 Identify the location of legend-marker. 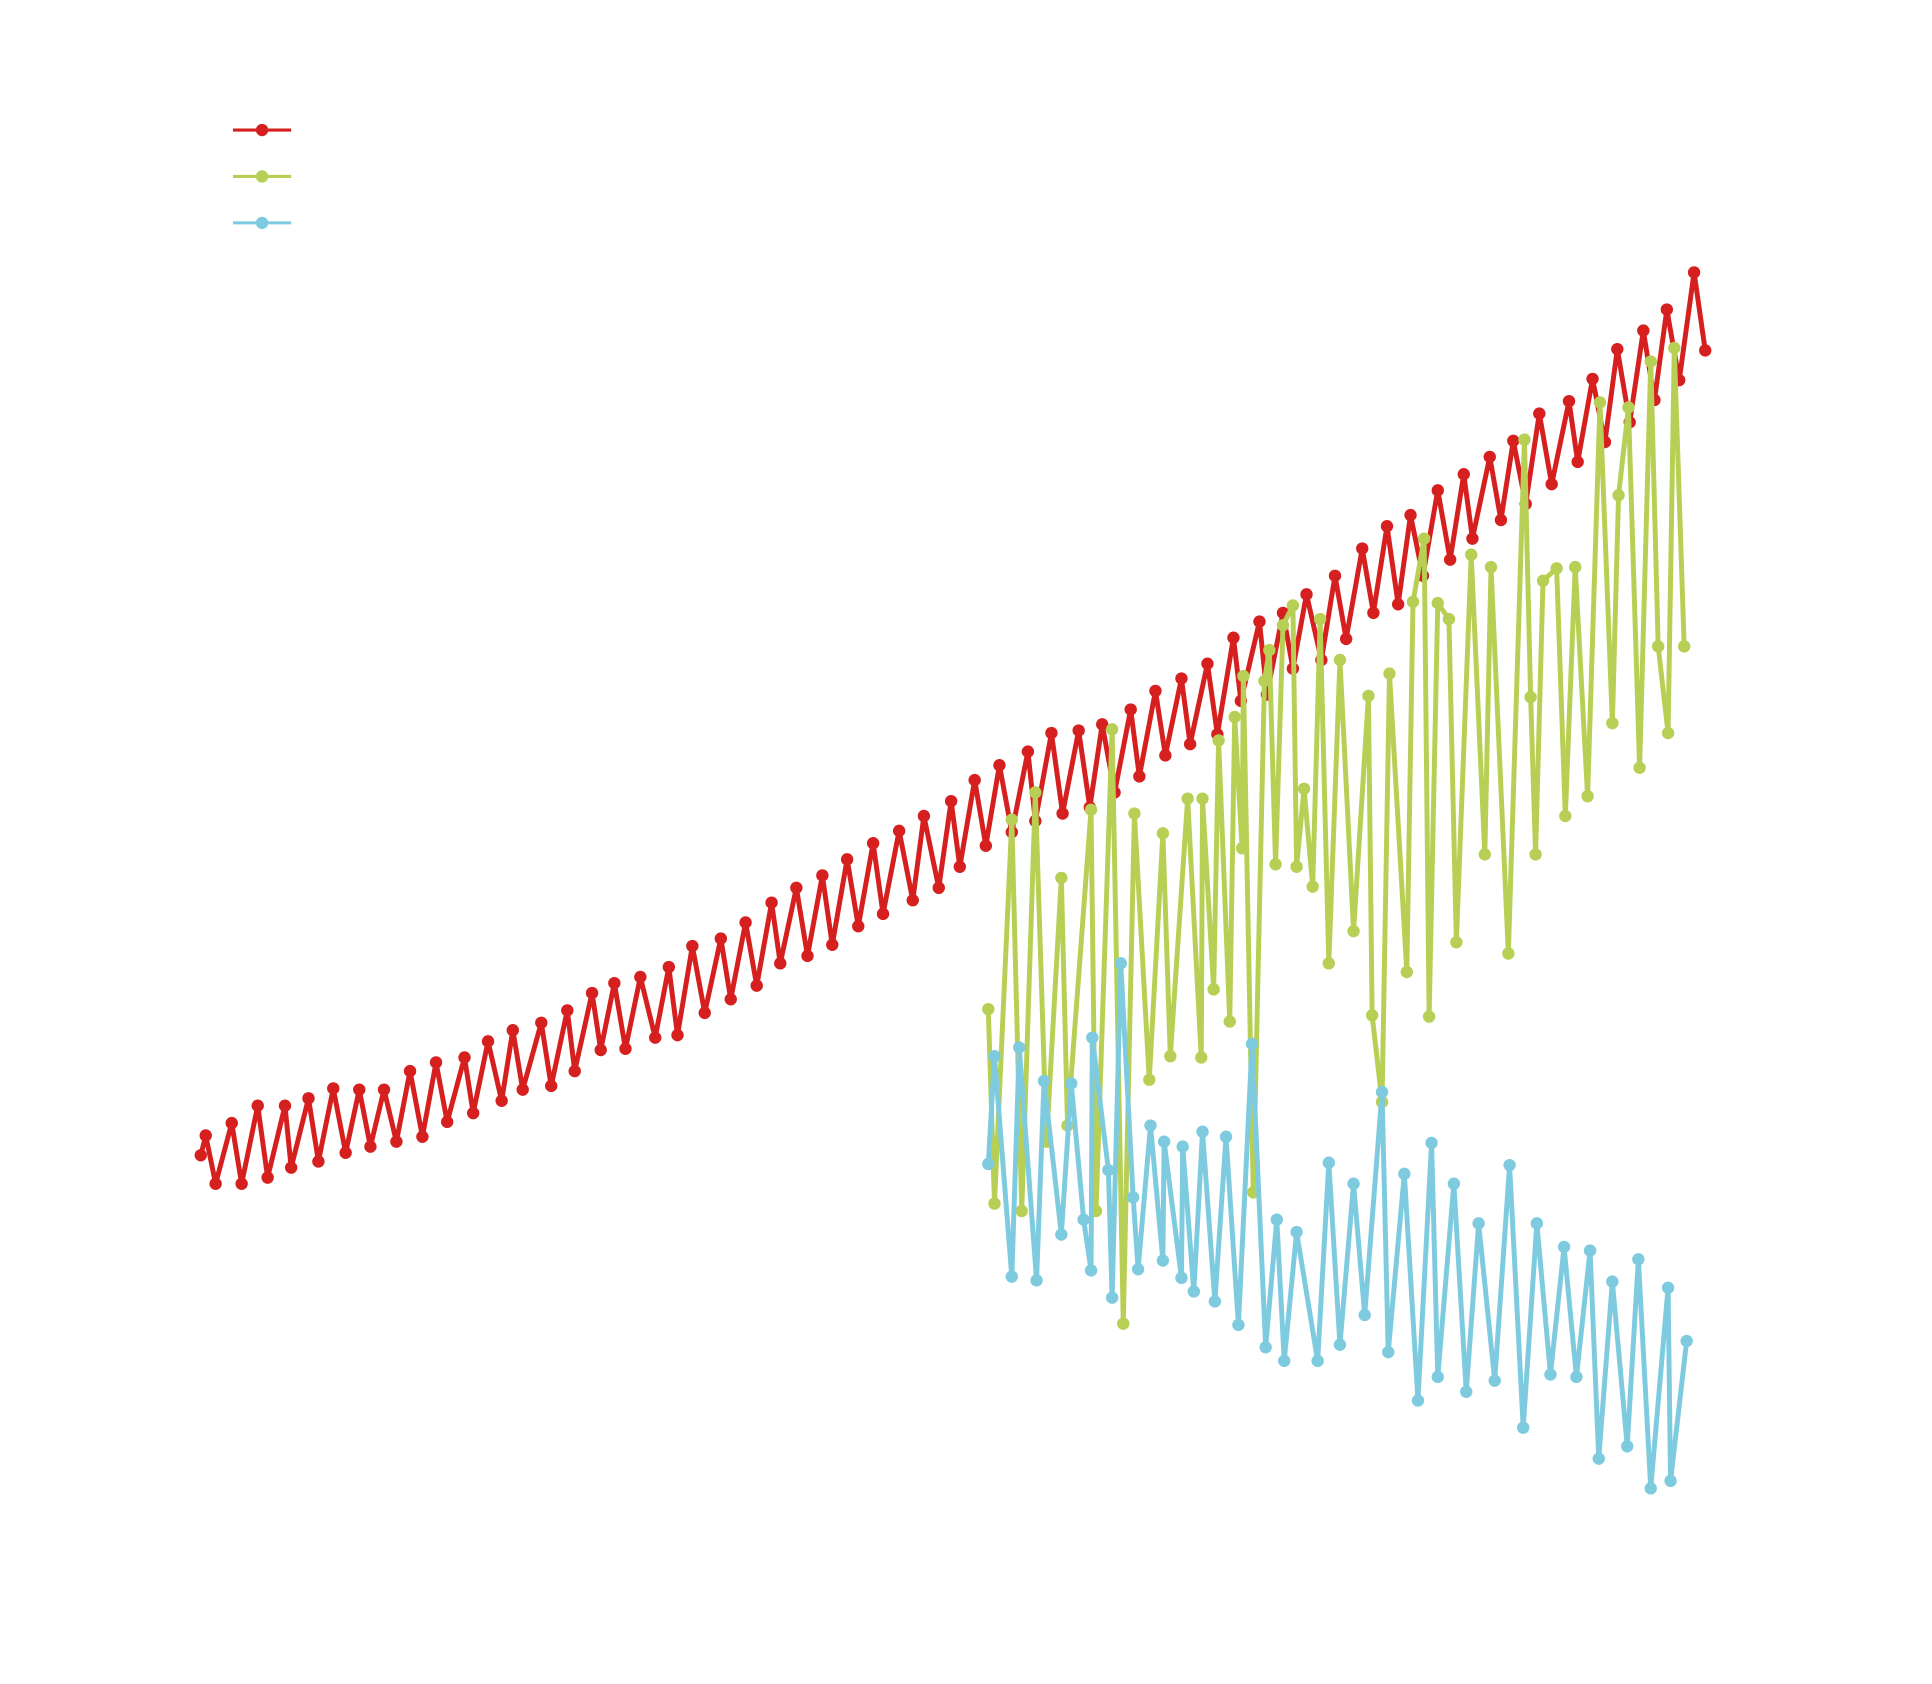
(262, 176).